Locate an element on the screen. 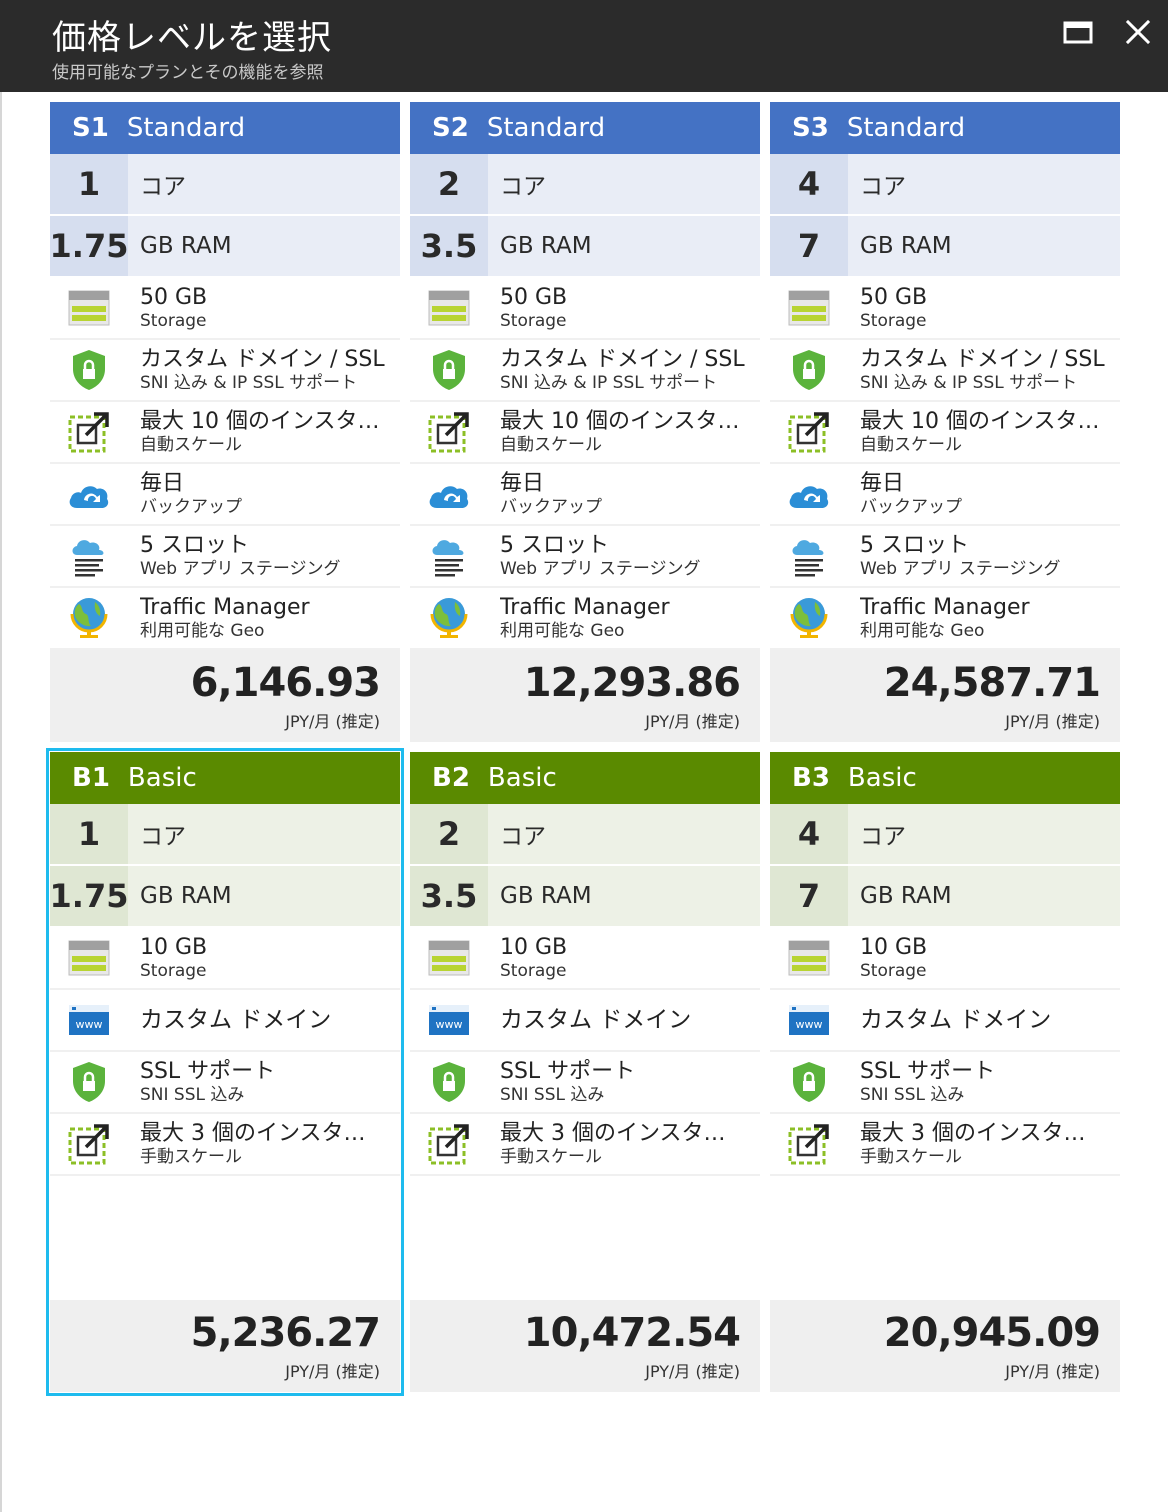 The image size is (1168, 1512). feature-row: SSL サポート SNI SSL 込み is located at coordinates (945, 1083).